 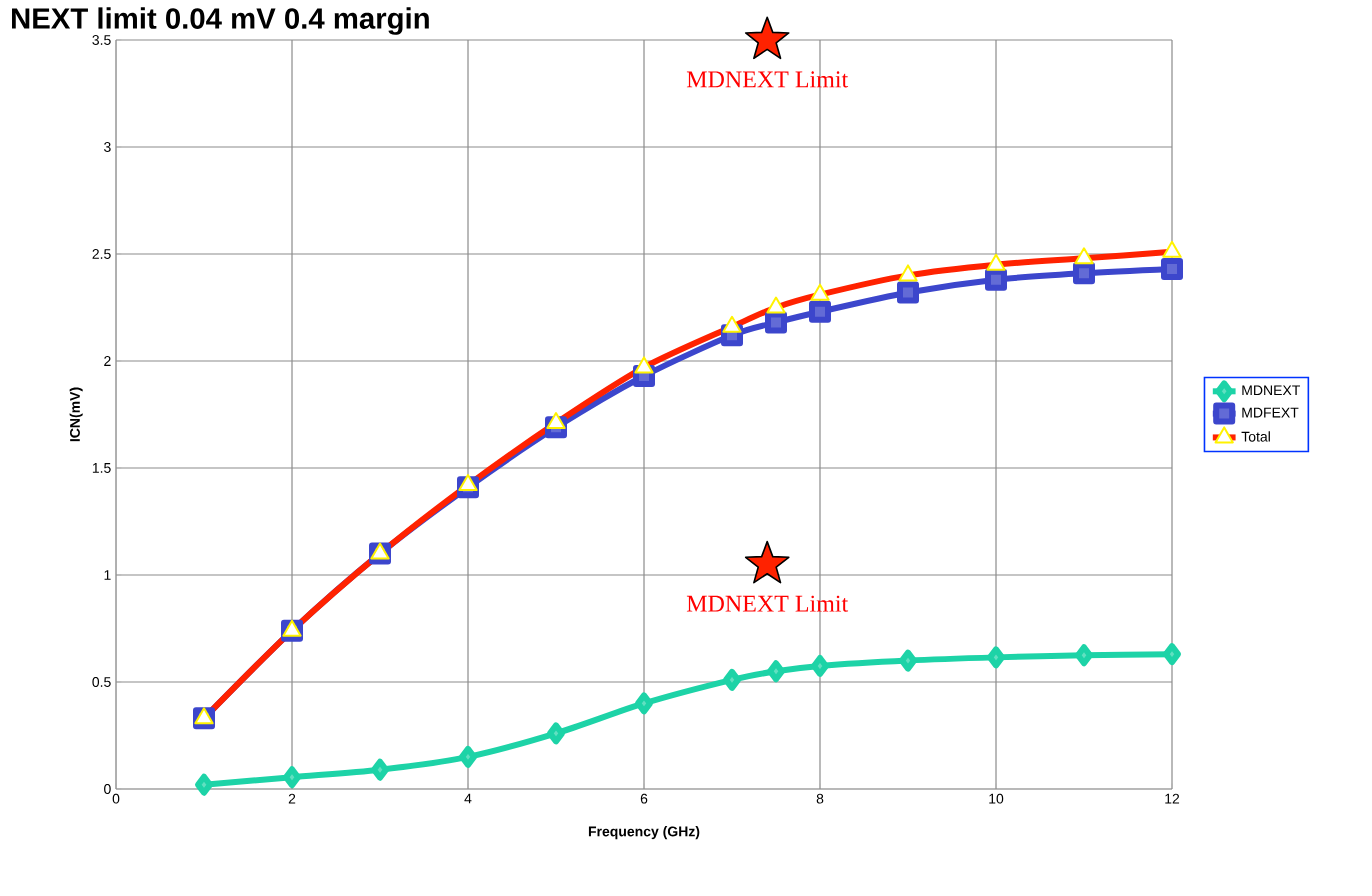 I want to click on x-tick-label: 8, so click(x=820, y=798).